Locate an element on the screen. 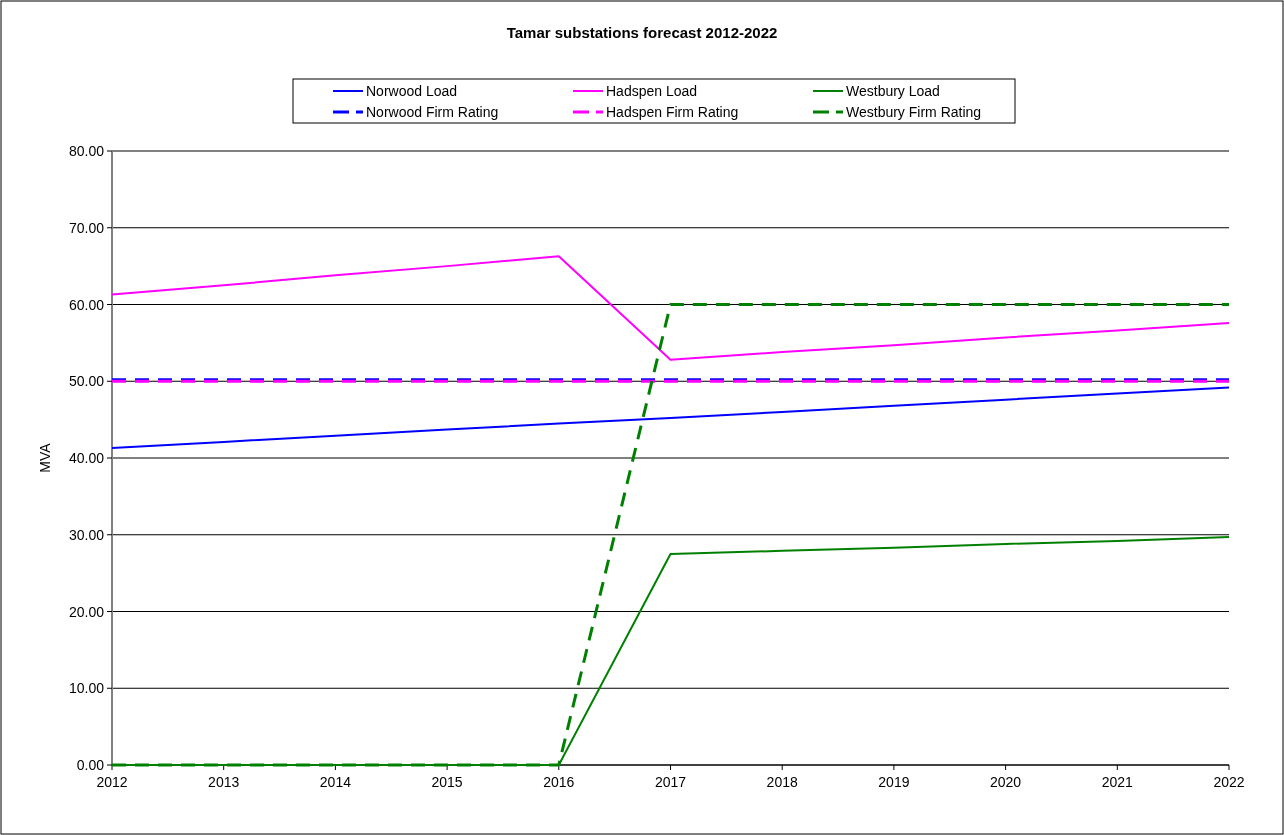 The image size is (1284, 835). line-series is located at coordinates (670, 418).